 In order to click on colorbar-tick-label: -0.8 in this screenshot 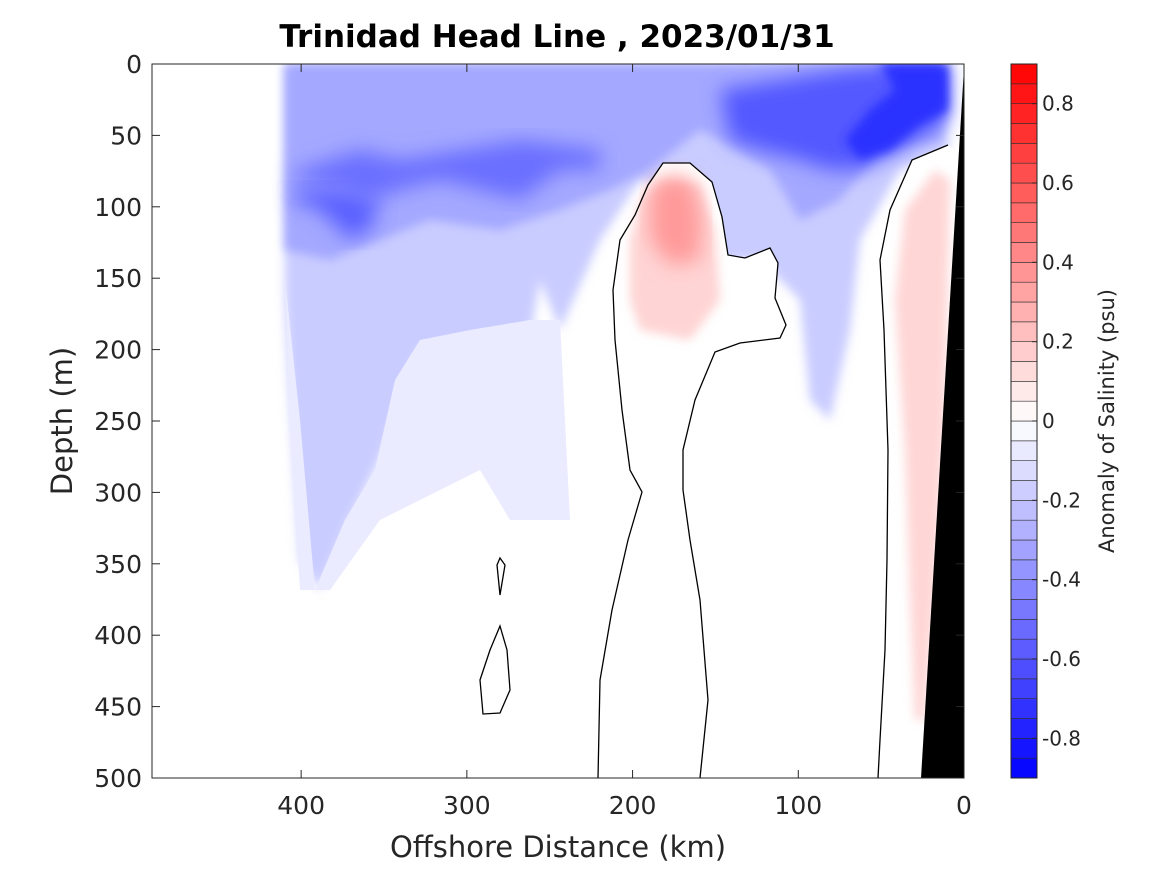, I will do `click(1061, 738)`.